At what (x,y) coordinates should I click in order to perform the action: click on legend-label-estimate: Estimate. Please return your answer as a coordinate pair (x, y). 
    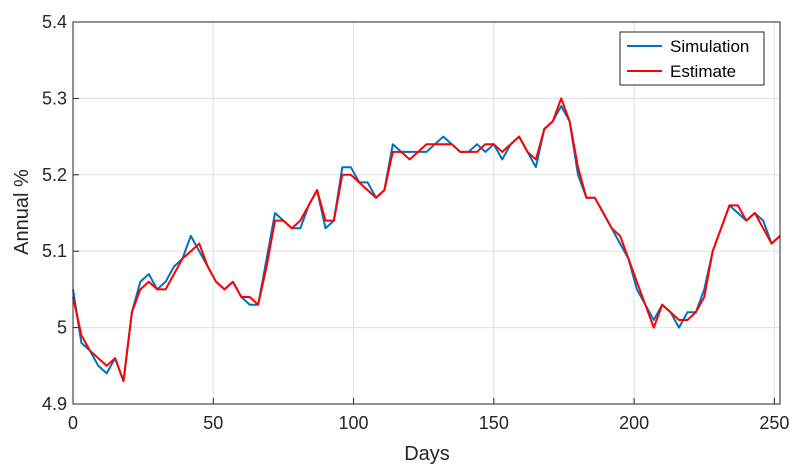
    Looking at the image, I should click on (703, 71).